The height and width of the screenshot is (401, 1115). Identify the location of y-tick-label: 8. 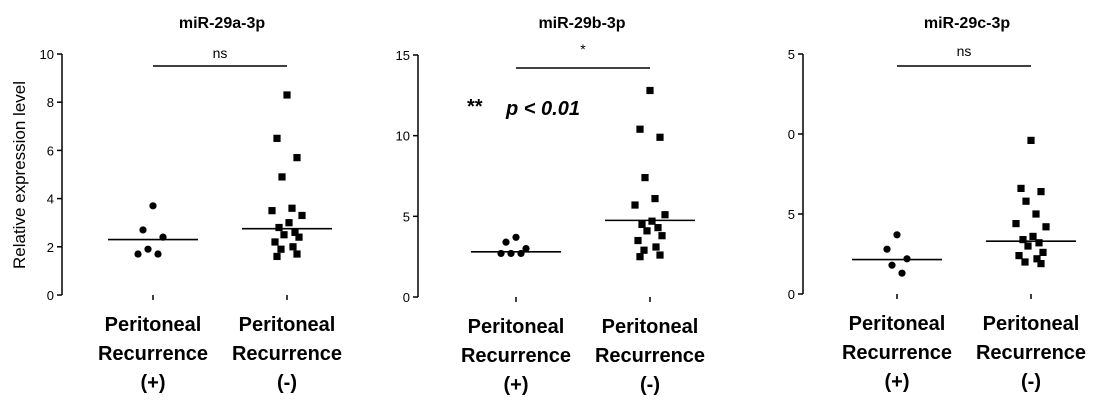
(50, 102).